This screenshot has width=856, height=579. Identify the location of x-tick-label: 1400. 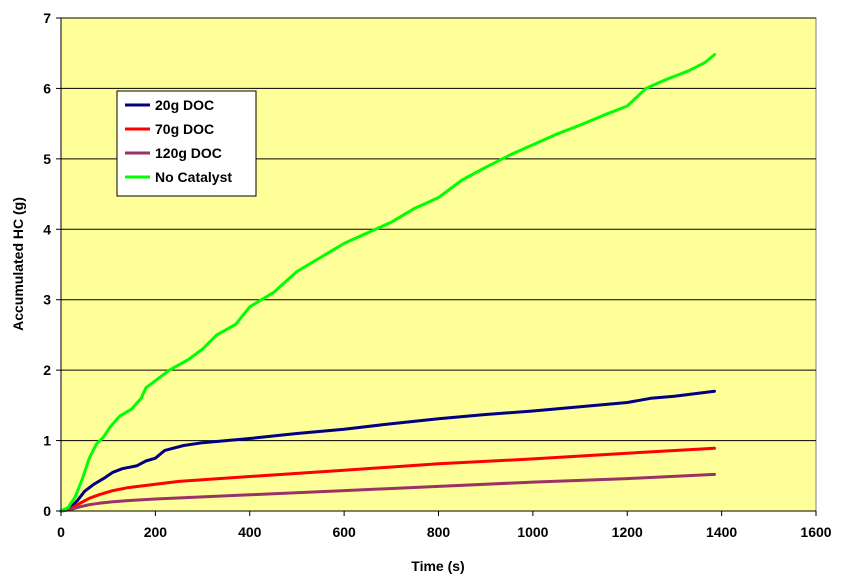
(721, 532).